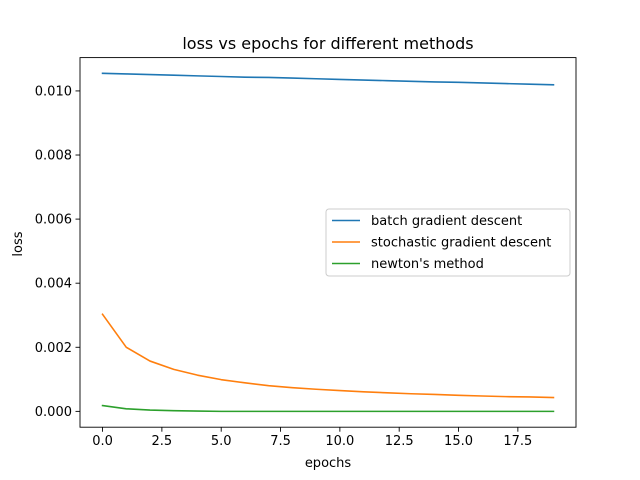 The height and width of the screenshot is (480, 640). What do you see at coordinates (53, 412) in the screenshot?
I see `y-tick-label: 0.000` at bounding box center [53, 412].